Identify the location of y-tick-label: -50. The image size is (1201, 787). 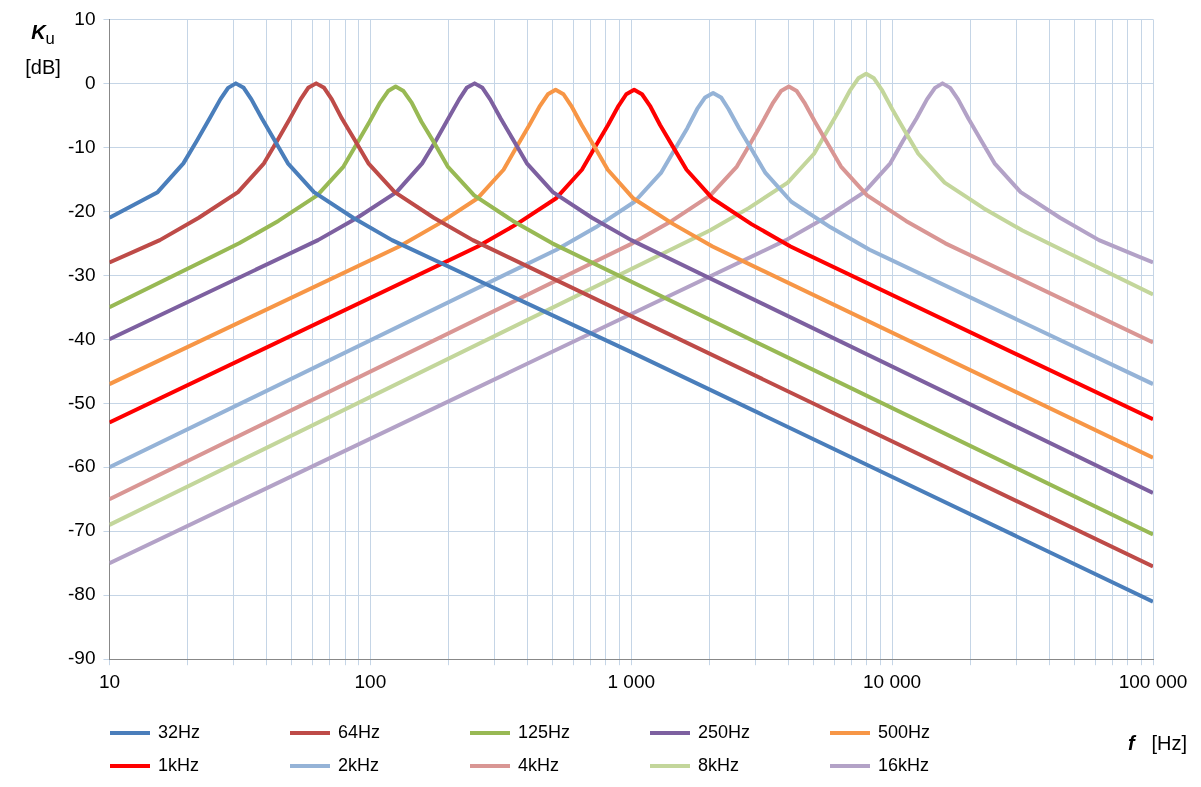
(81, 402).